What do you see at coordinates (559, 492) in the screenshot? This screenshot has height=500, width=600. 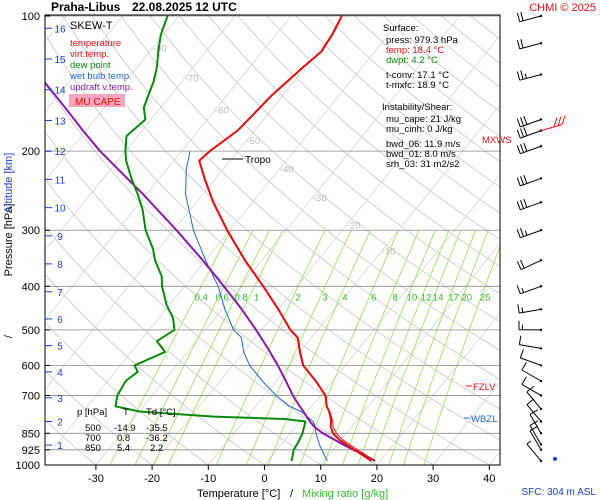 I see `sfc-label: SFC: 304 m ASL` at bounding box center [559, 492].